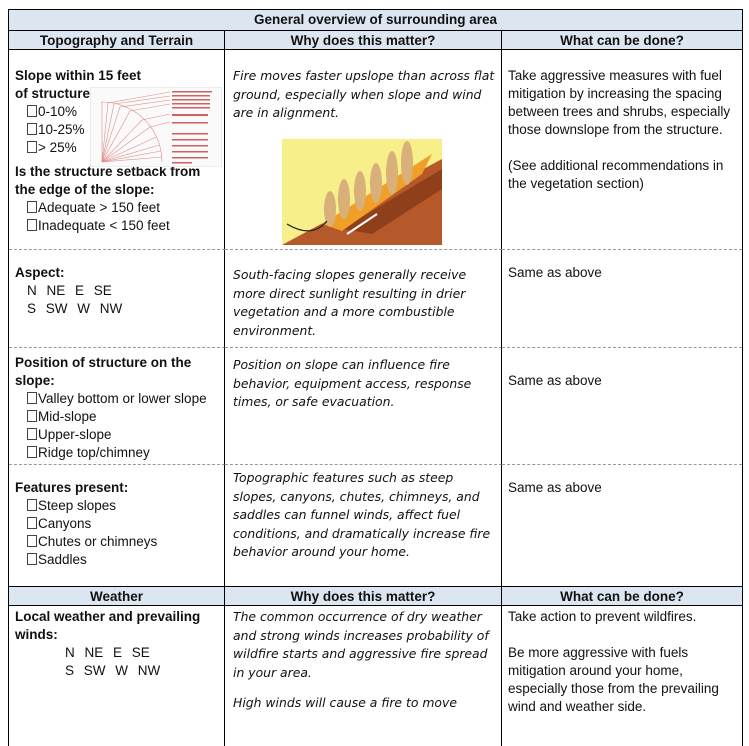 The height and width of the screenshot is (746, 749). What do you see at coordinates (622, 406) in the screenshot?
I see `position-what-text: Same as above` at bounding box center [622, 406].